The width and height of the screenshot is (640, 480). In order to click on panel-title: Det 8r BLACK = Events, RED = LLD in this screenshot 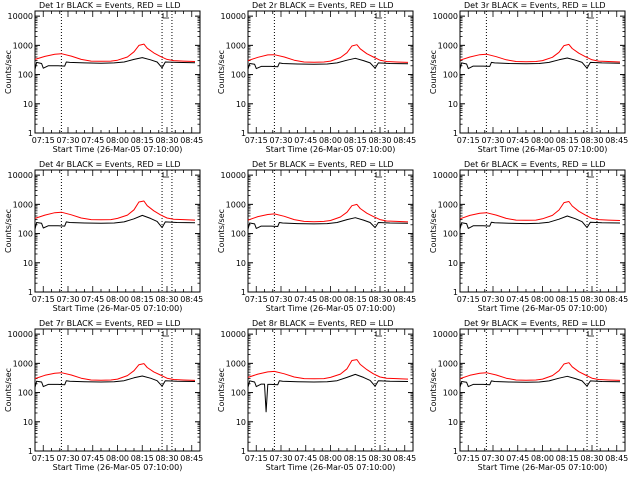, I will do `click(323, 323)`.